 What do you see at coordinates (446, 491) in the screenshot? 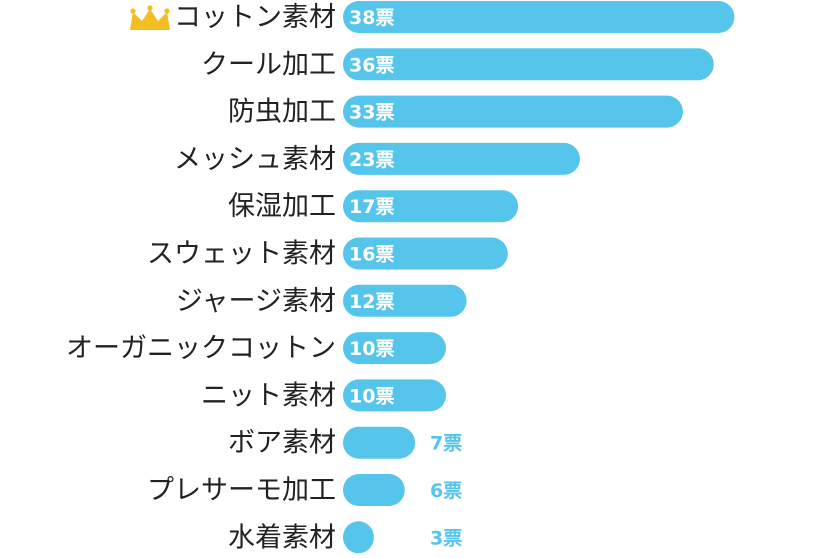
I see `value-label-10: 6票` at bounding box center [446, 491].